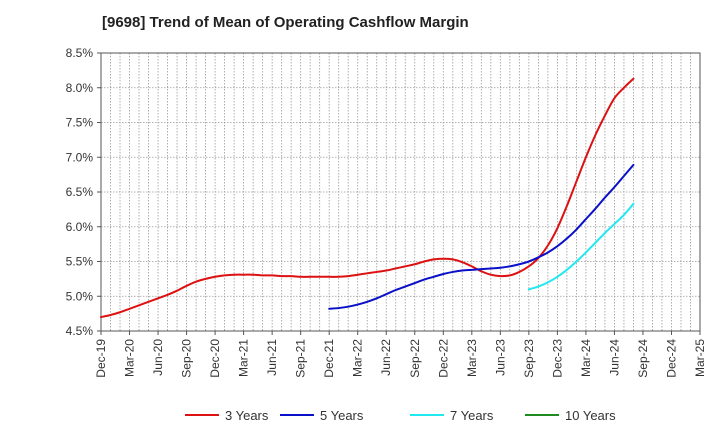  I want to click on x-tick-label: Sep-20, so click(187, 358).